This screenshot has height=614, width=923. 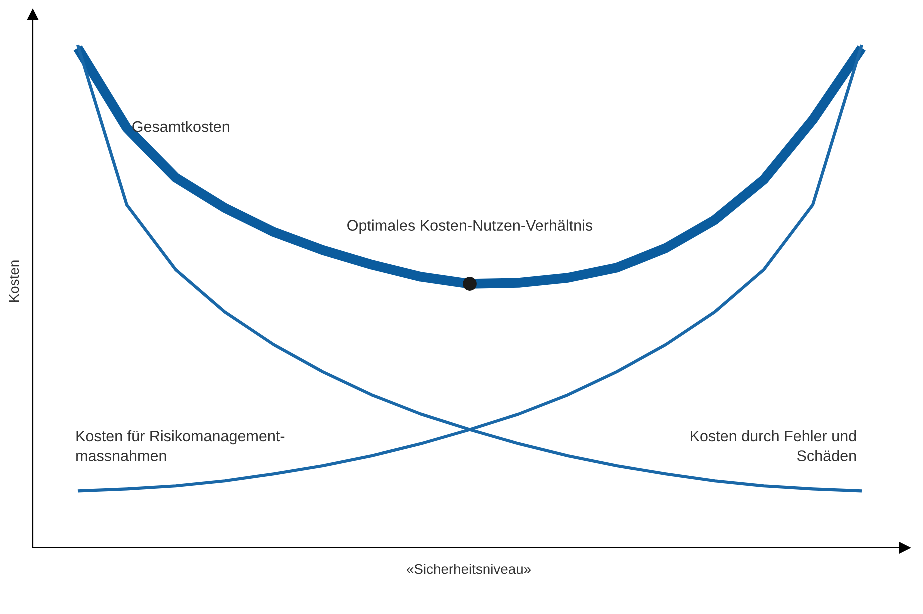 I want to click on x-axis-title: «Sicherheitsniveau», so click(x=469, y=569).